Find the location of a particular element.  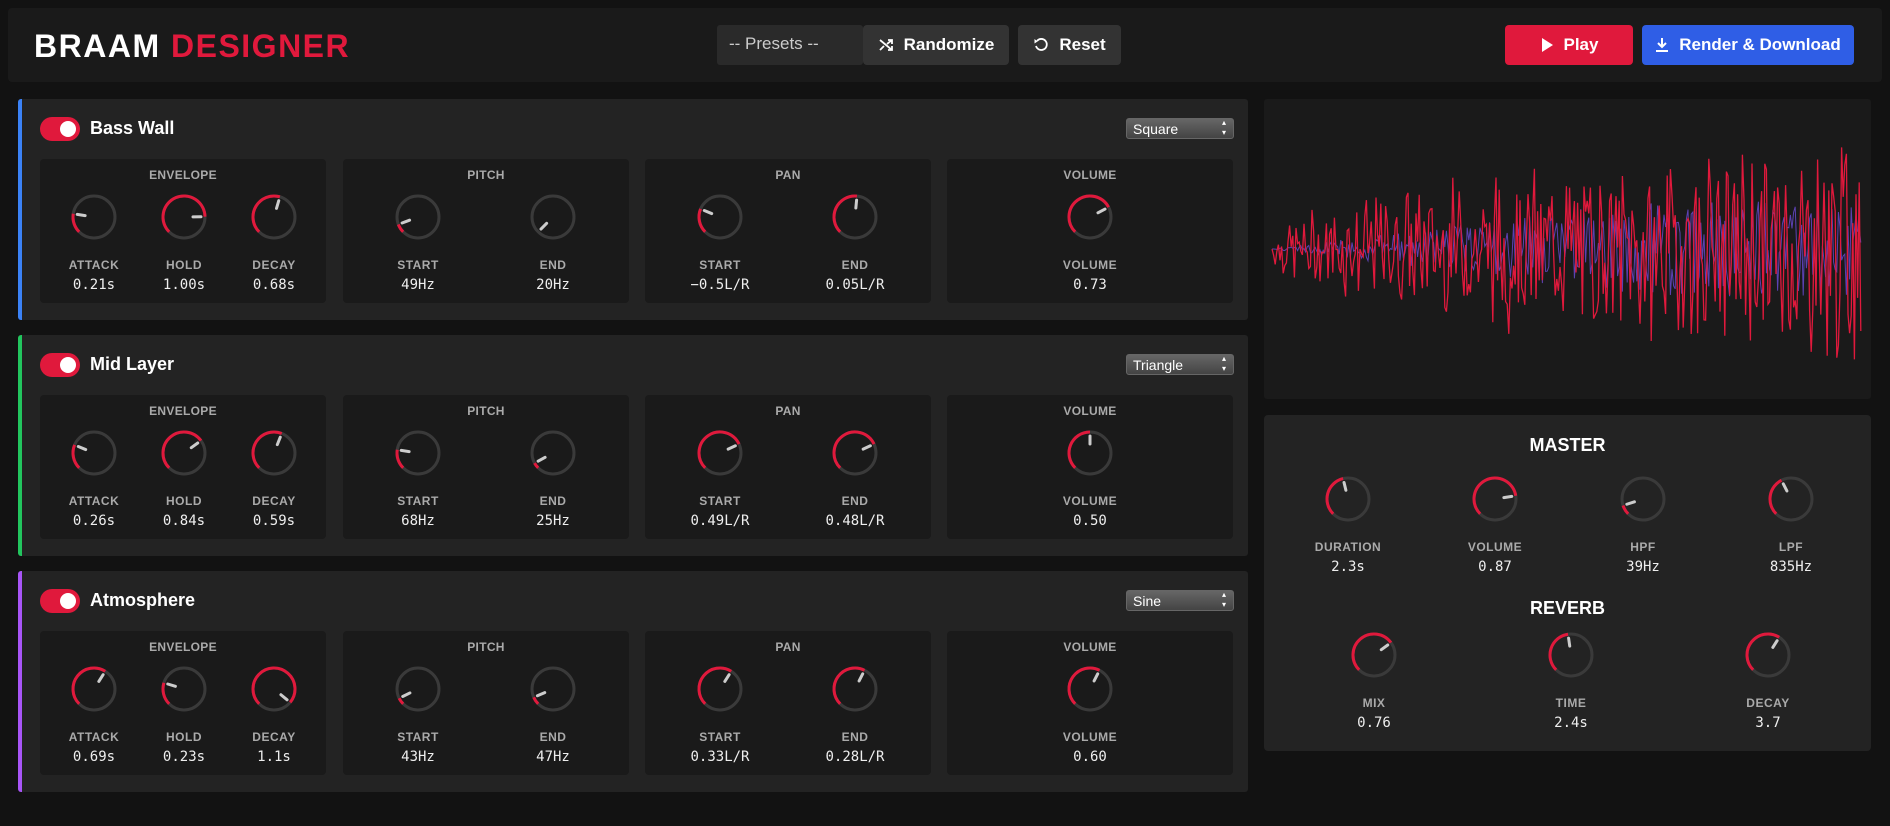

knob-duration: DURATION 2.3s is located at coordinates (1348, 527).